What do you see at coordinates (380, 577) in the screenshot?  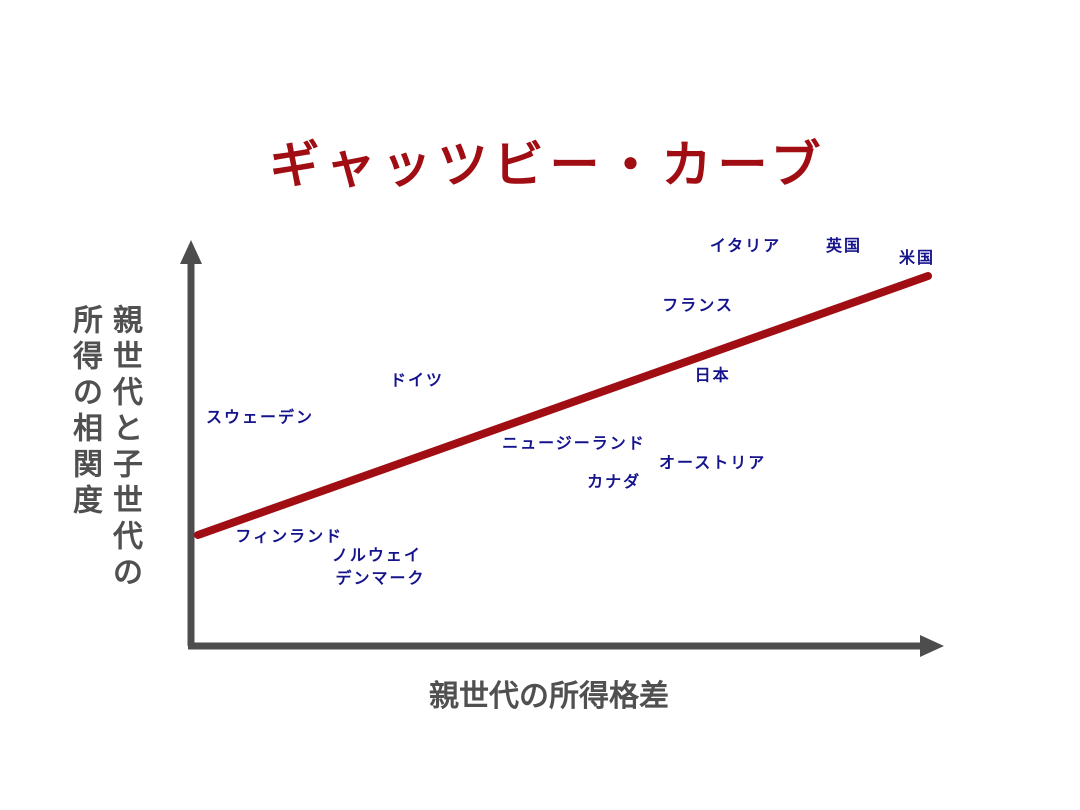 I see `point-label: デンマーク` at bounding box center [380, 577].